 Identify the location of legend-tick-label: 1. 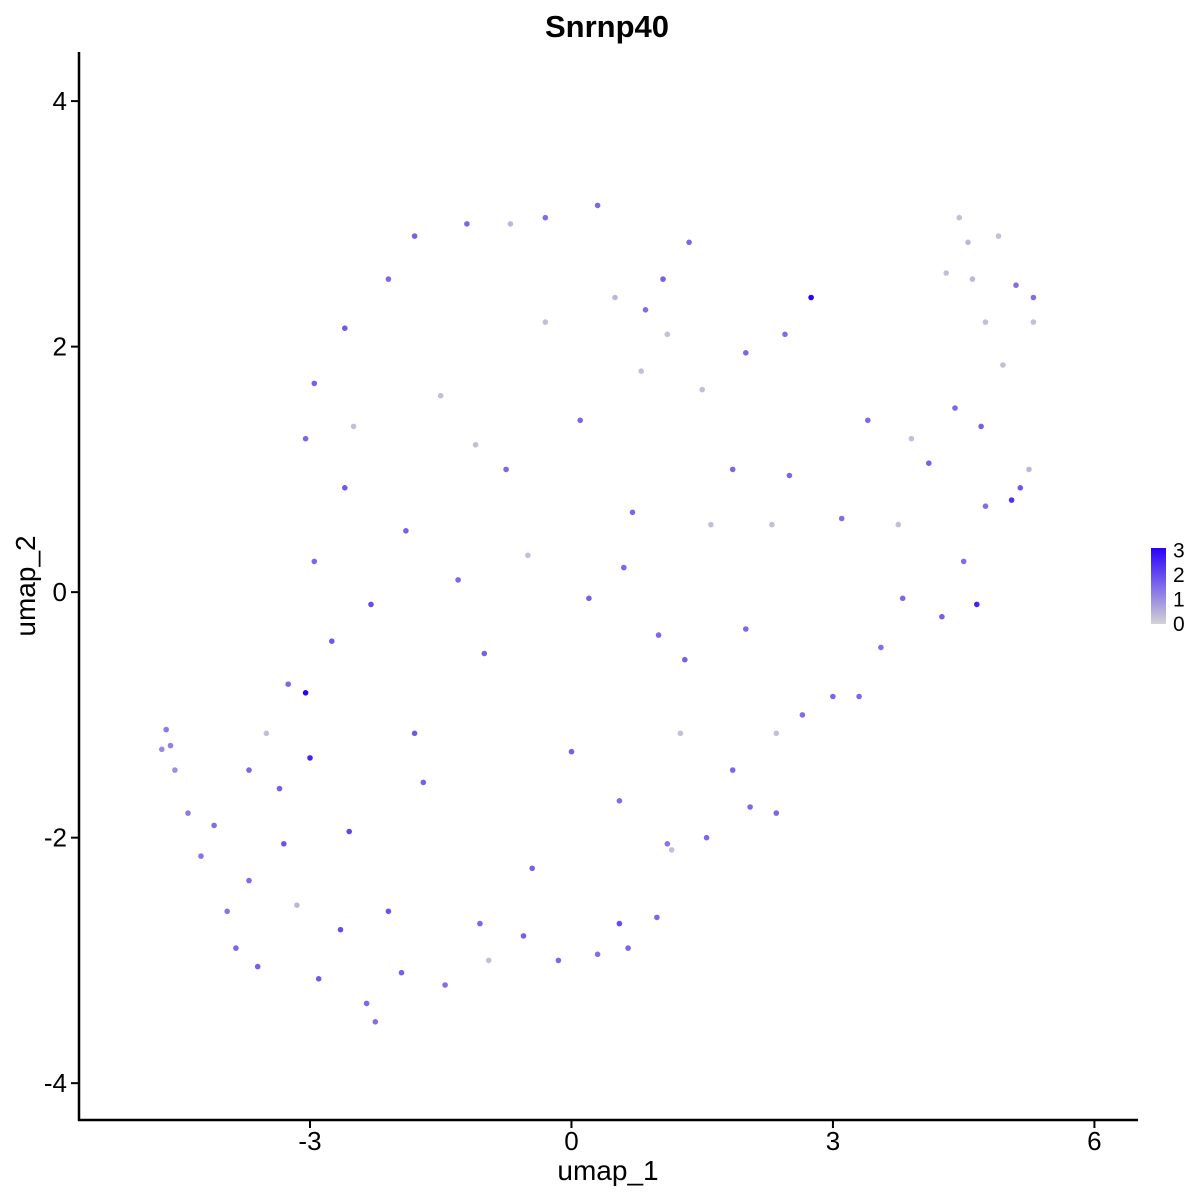
(1179, 599).